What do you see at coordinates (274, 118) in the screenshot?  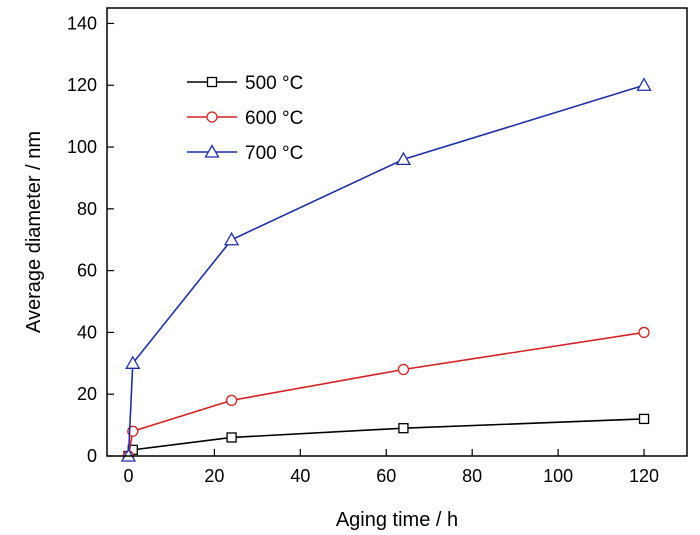 I see `legend-label: 600 °C` at bounding box center [274, 118].